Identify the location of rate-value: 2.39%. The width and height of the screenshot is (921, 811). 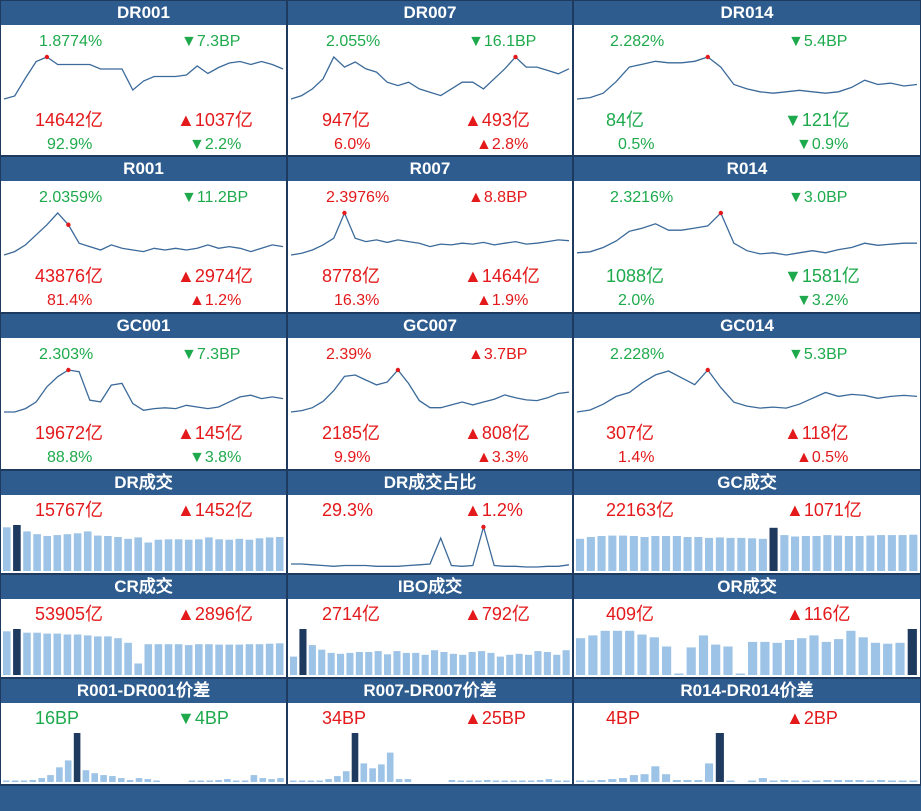
(349, 354).